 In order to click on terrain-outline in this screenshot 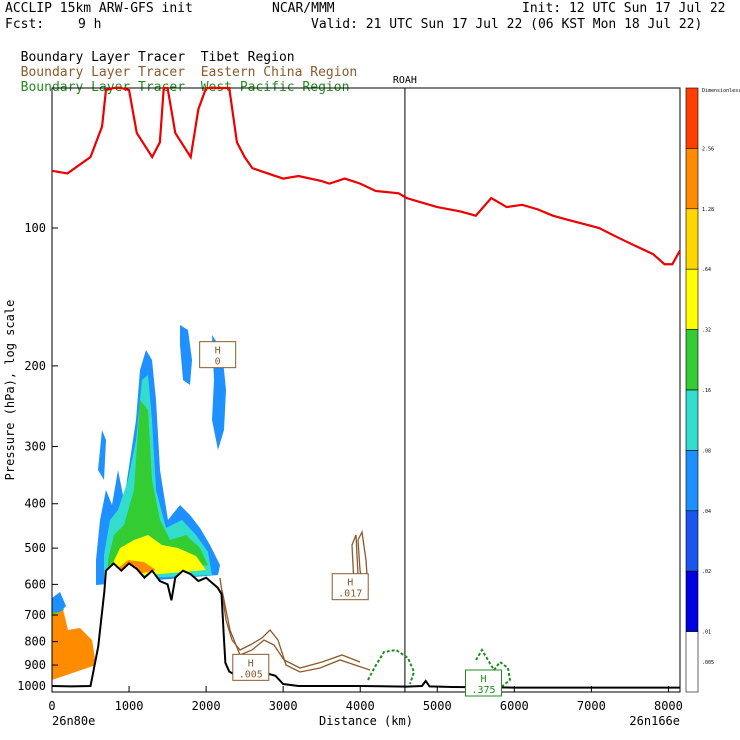, I will do `click(365, 625)`.